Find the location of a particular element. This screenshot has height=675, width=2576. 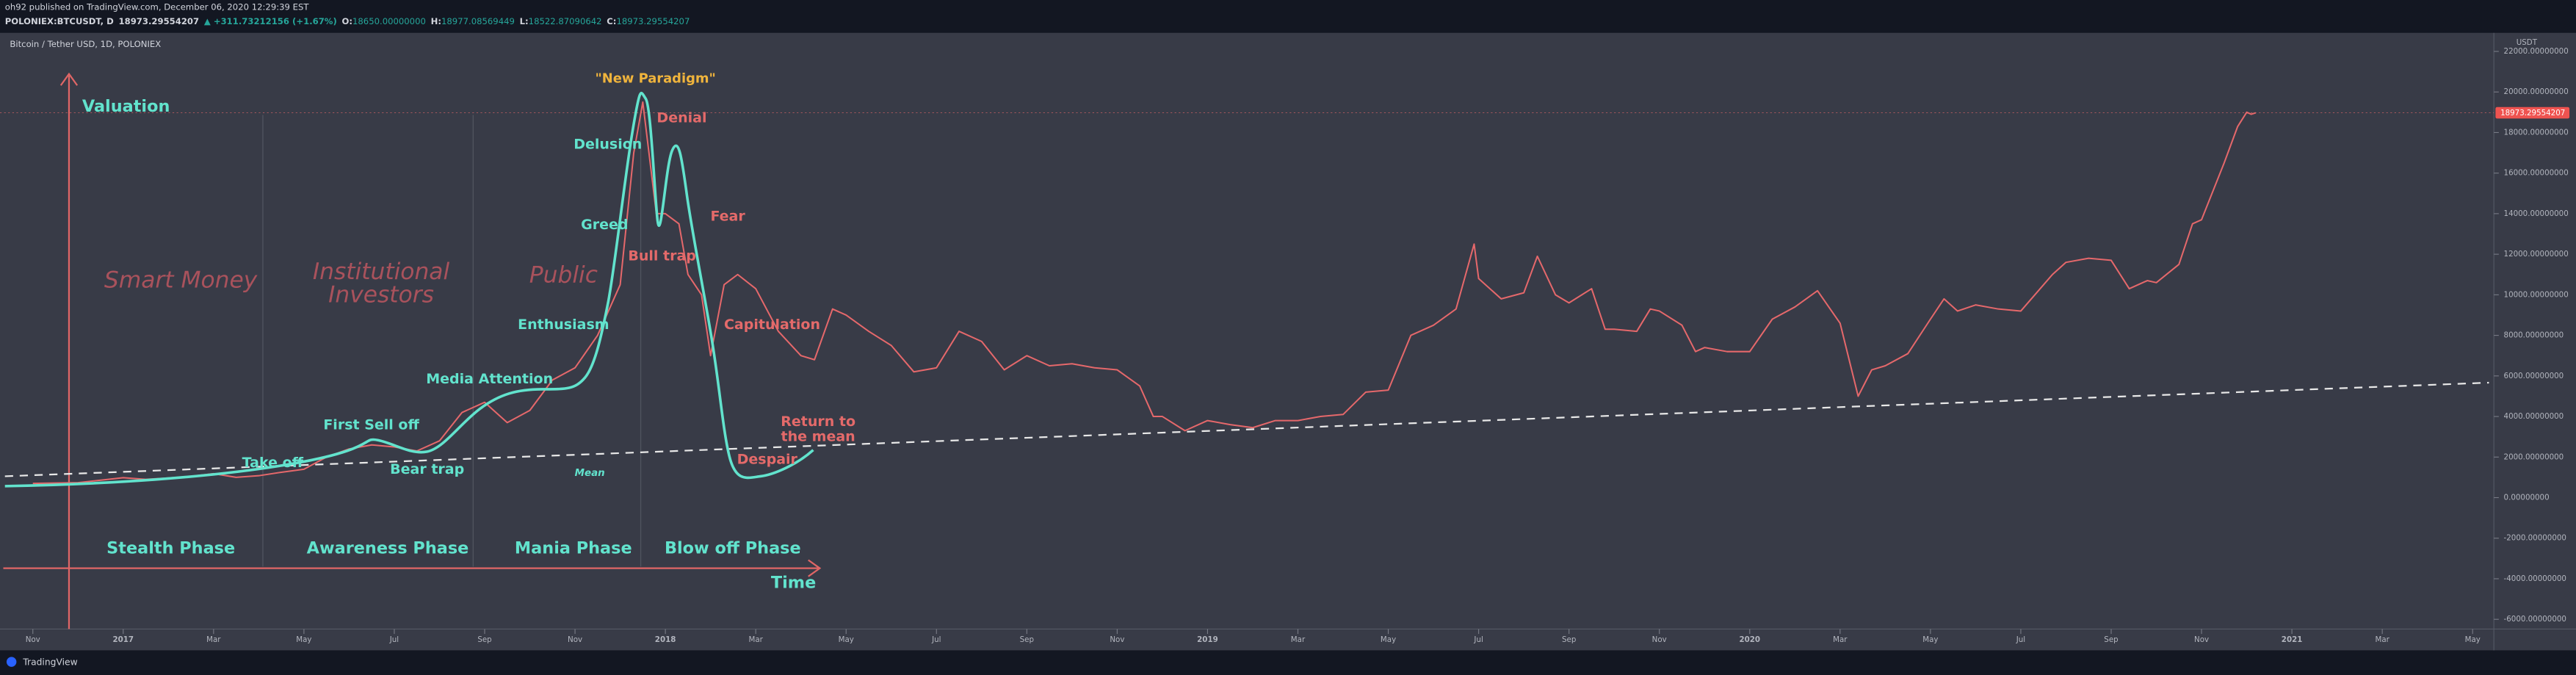

phase-dividers is located at coordinates (452, 341).